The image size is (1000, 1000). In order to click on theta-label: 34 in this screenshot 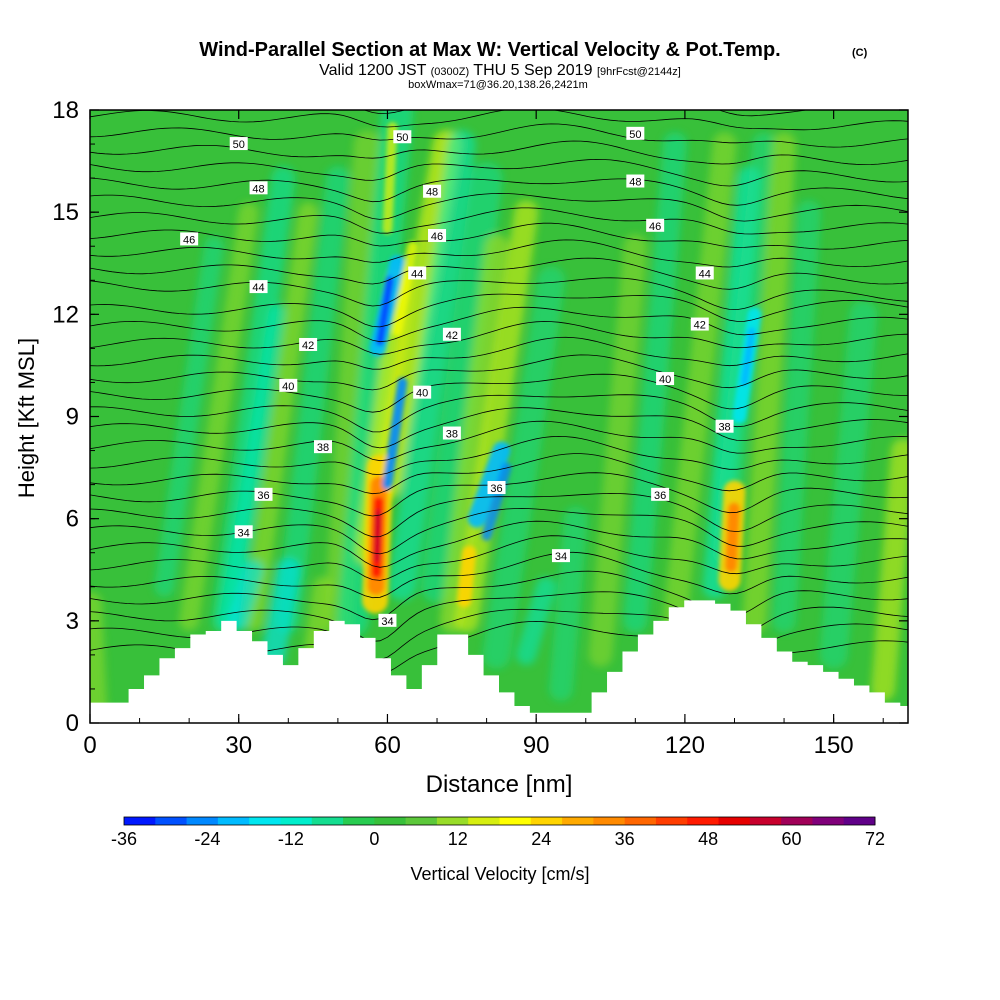, I will do `click(243, 532)`.